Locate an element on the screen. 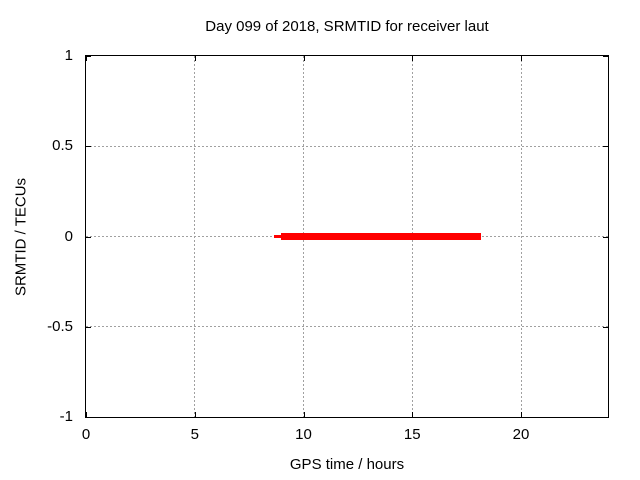 The height and width of the screenshot is (480, 640). x-tick-label: 20 is located at coordinates (521, 434).